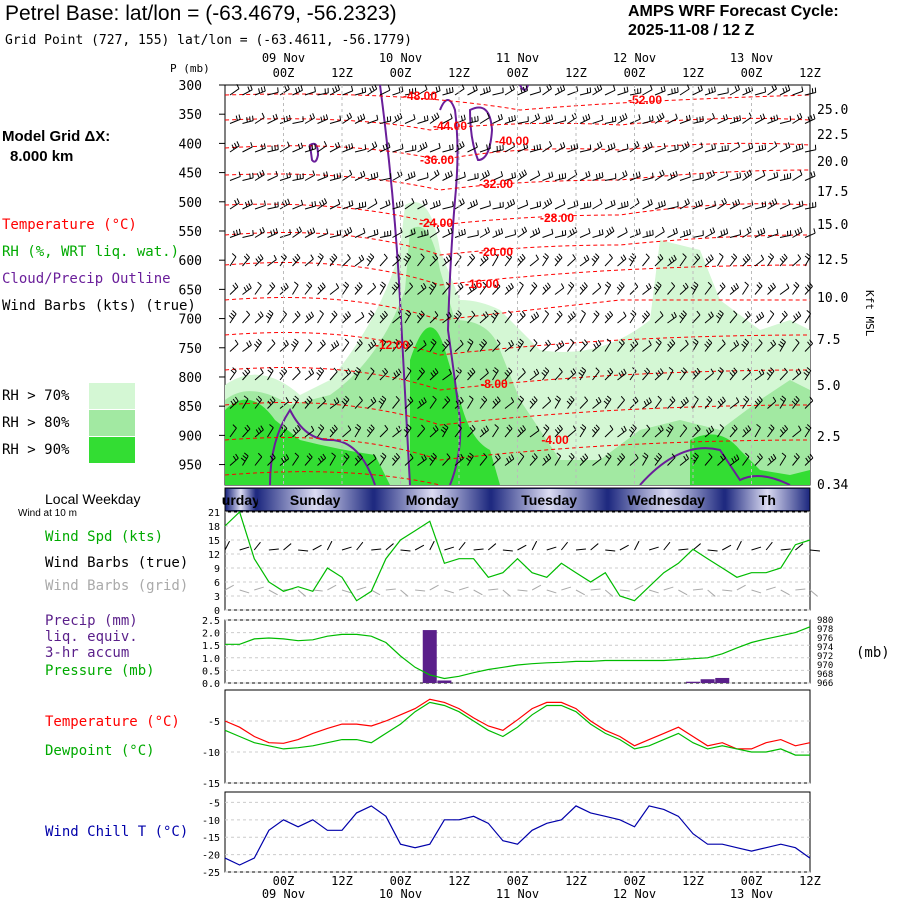  I want to click on pressure-tick-label: 980, so click(825, 621).